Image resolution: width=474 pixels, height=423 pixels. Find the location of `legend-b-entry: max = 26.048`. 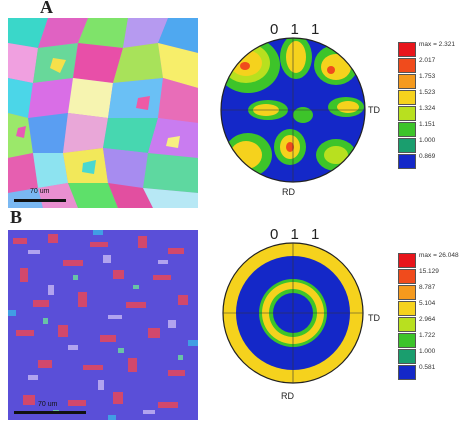

legend-b-entry: max = 26.048 is located at coordinates (439, 255).